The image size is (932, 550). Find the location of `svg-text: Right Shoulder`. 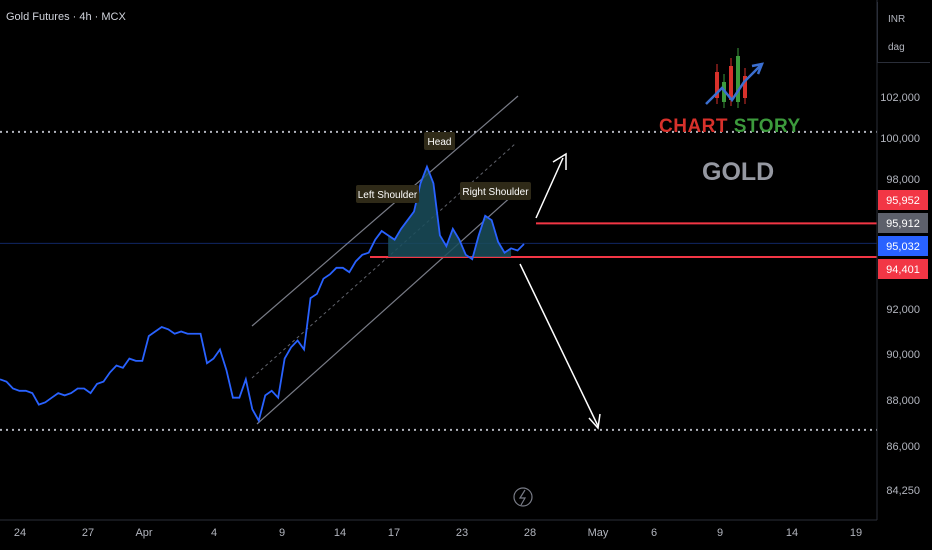

svg-text: Right Shoulder is located at coordinates (495, 192).